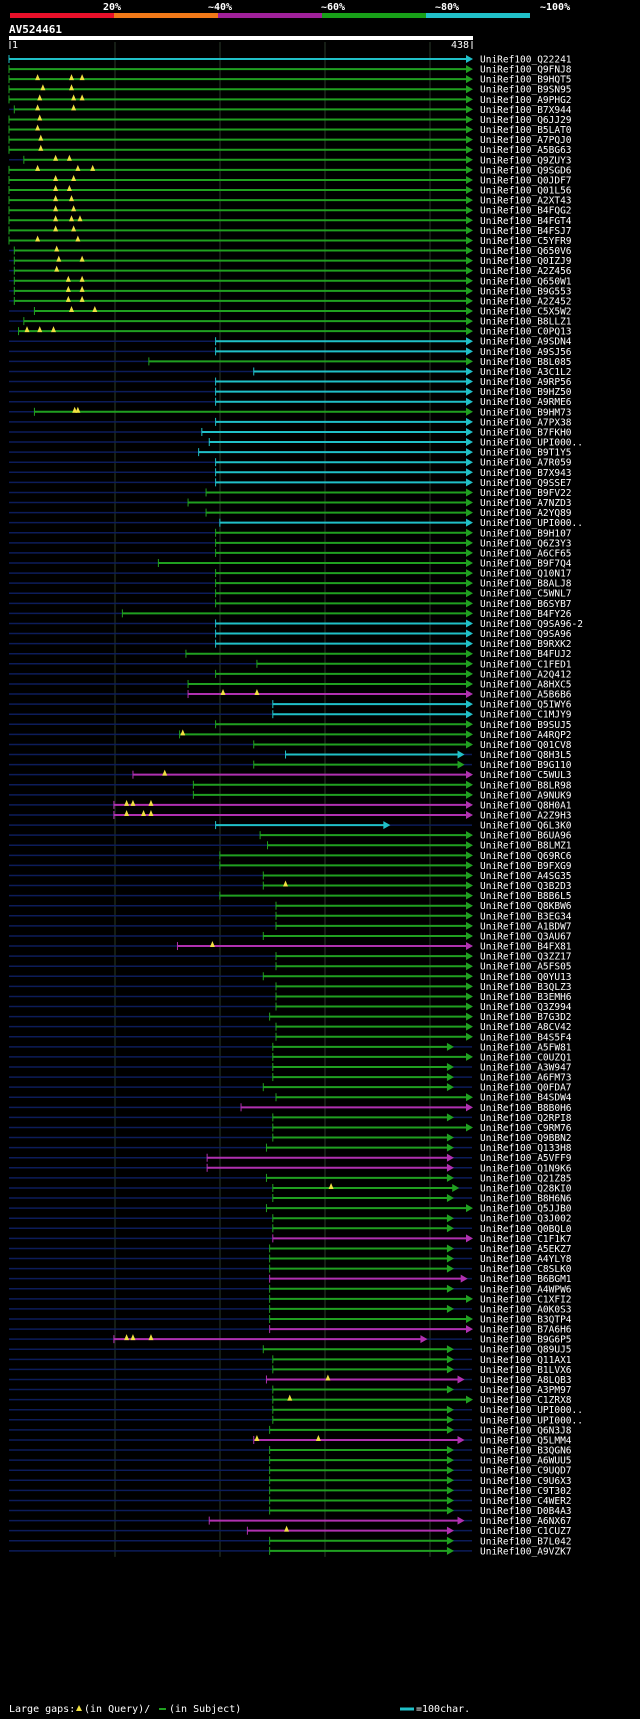 The image size is (640, 1719). I want to click on hit-id: UniRef100_Q6N3J8, so click(526, 1430).